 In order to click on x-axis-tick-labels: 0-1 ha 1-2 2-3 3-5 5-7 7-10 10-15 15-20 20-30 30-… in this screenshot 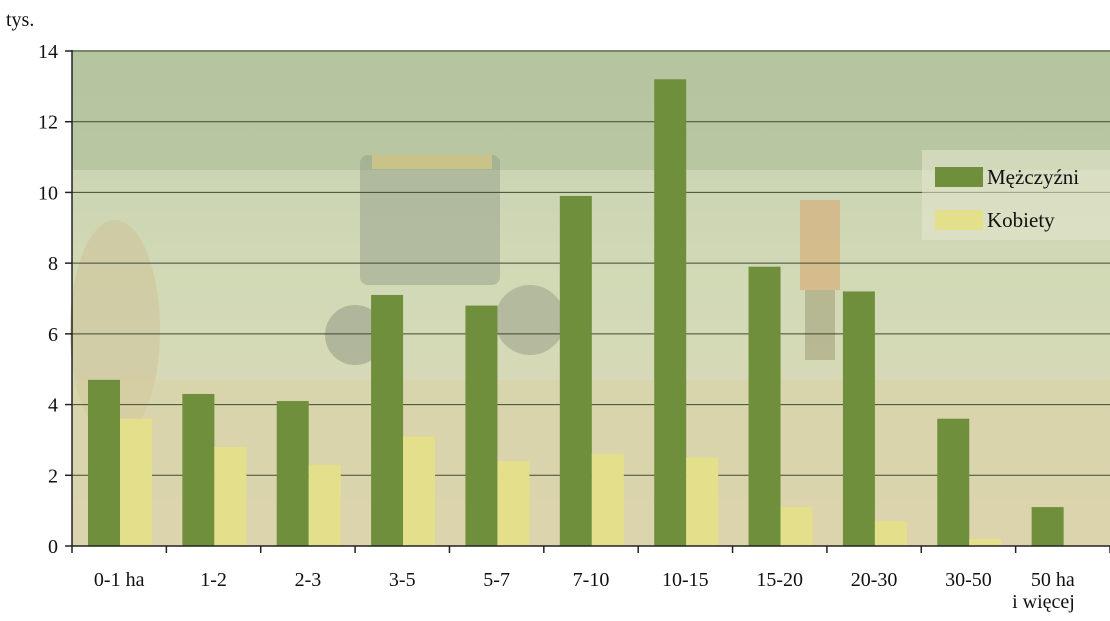, I will do `click(584, 591)`.